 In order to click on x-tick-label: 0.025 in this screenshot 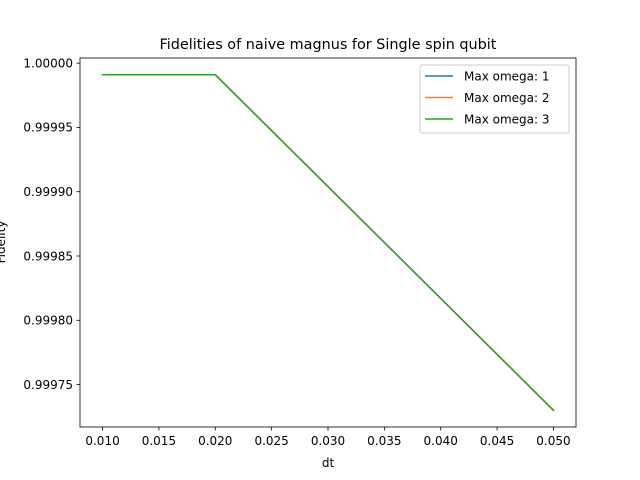, I will do `click(271, 441)`.